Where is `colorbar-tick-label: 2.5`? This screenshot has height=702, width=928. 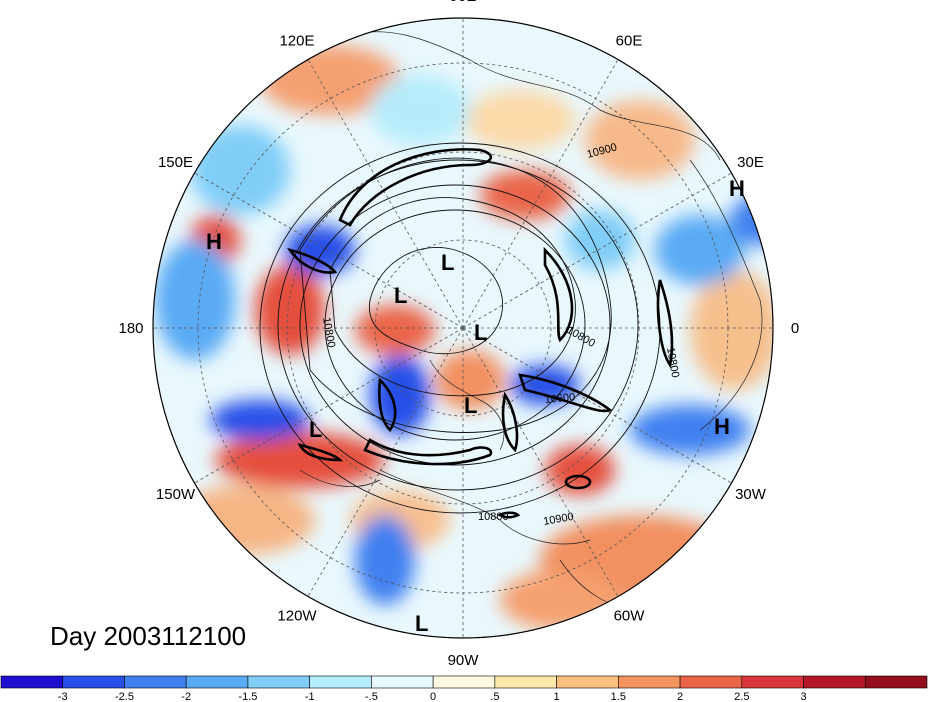
colorbar-tick-label: 2.5 is located at coordinates (741, 696).